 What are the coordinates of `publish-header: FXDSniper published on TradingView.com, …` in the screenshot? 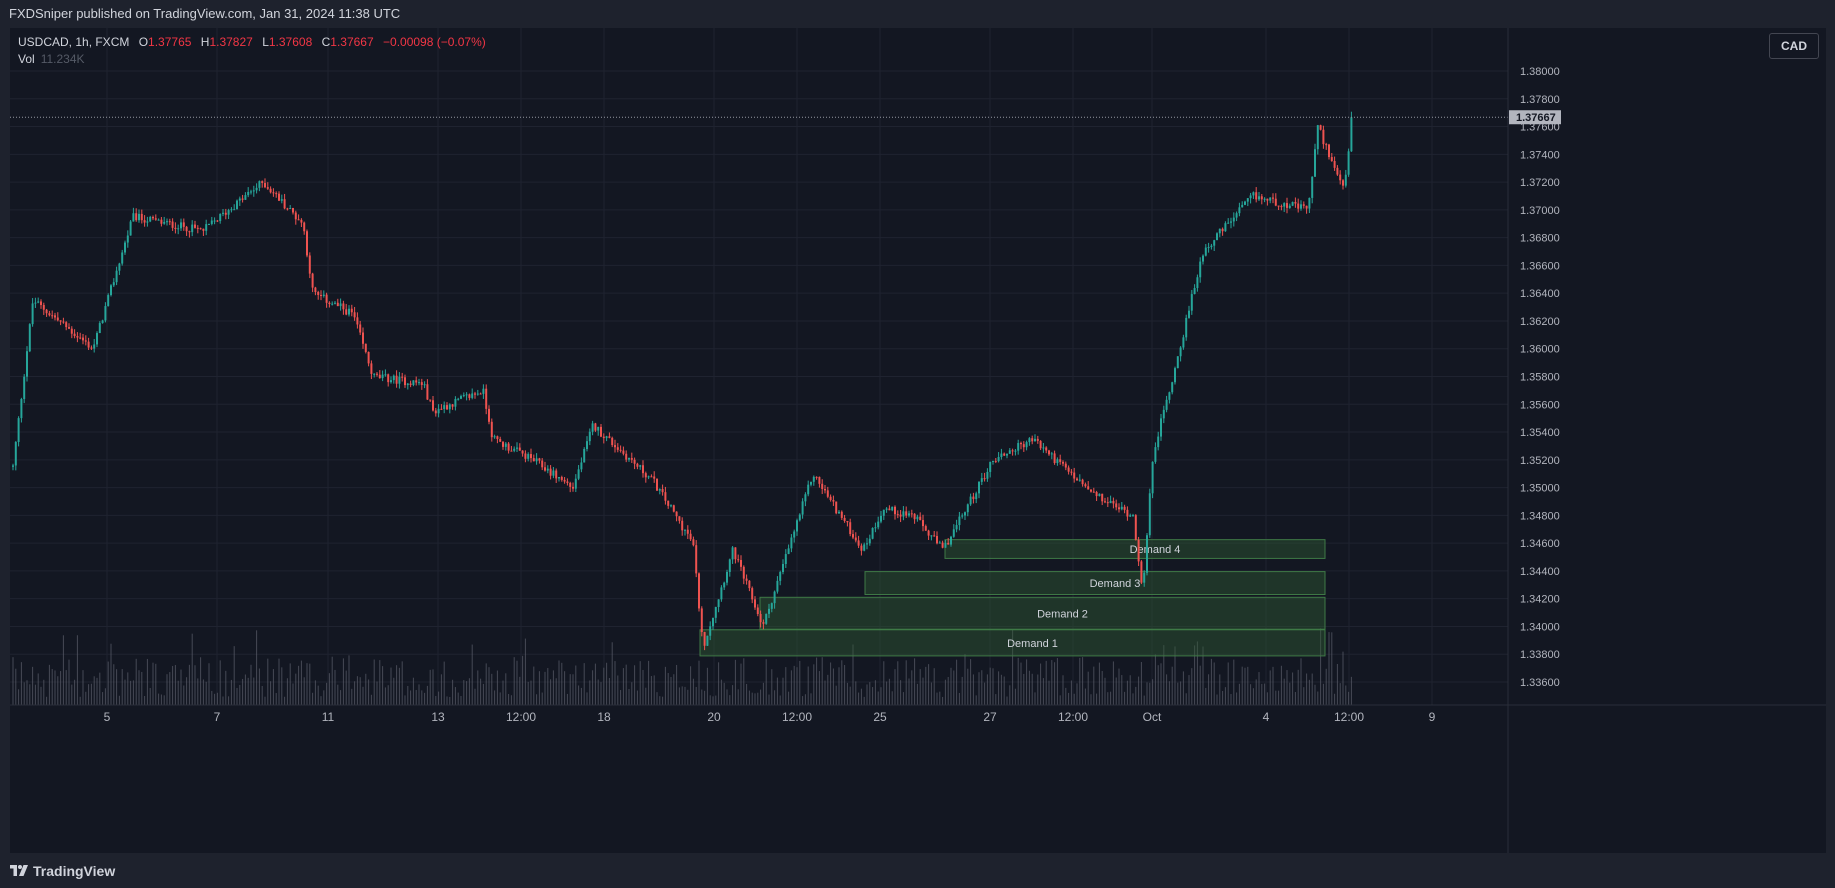 It's located at (917, 14).